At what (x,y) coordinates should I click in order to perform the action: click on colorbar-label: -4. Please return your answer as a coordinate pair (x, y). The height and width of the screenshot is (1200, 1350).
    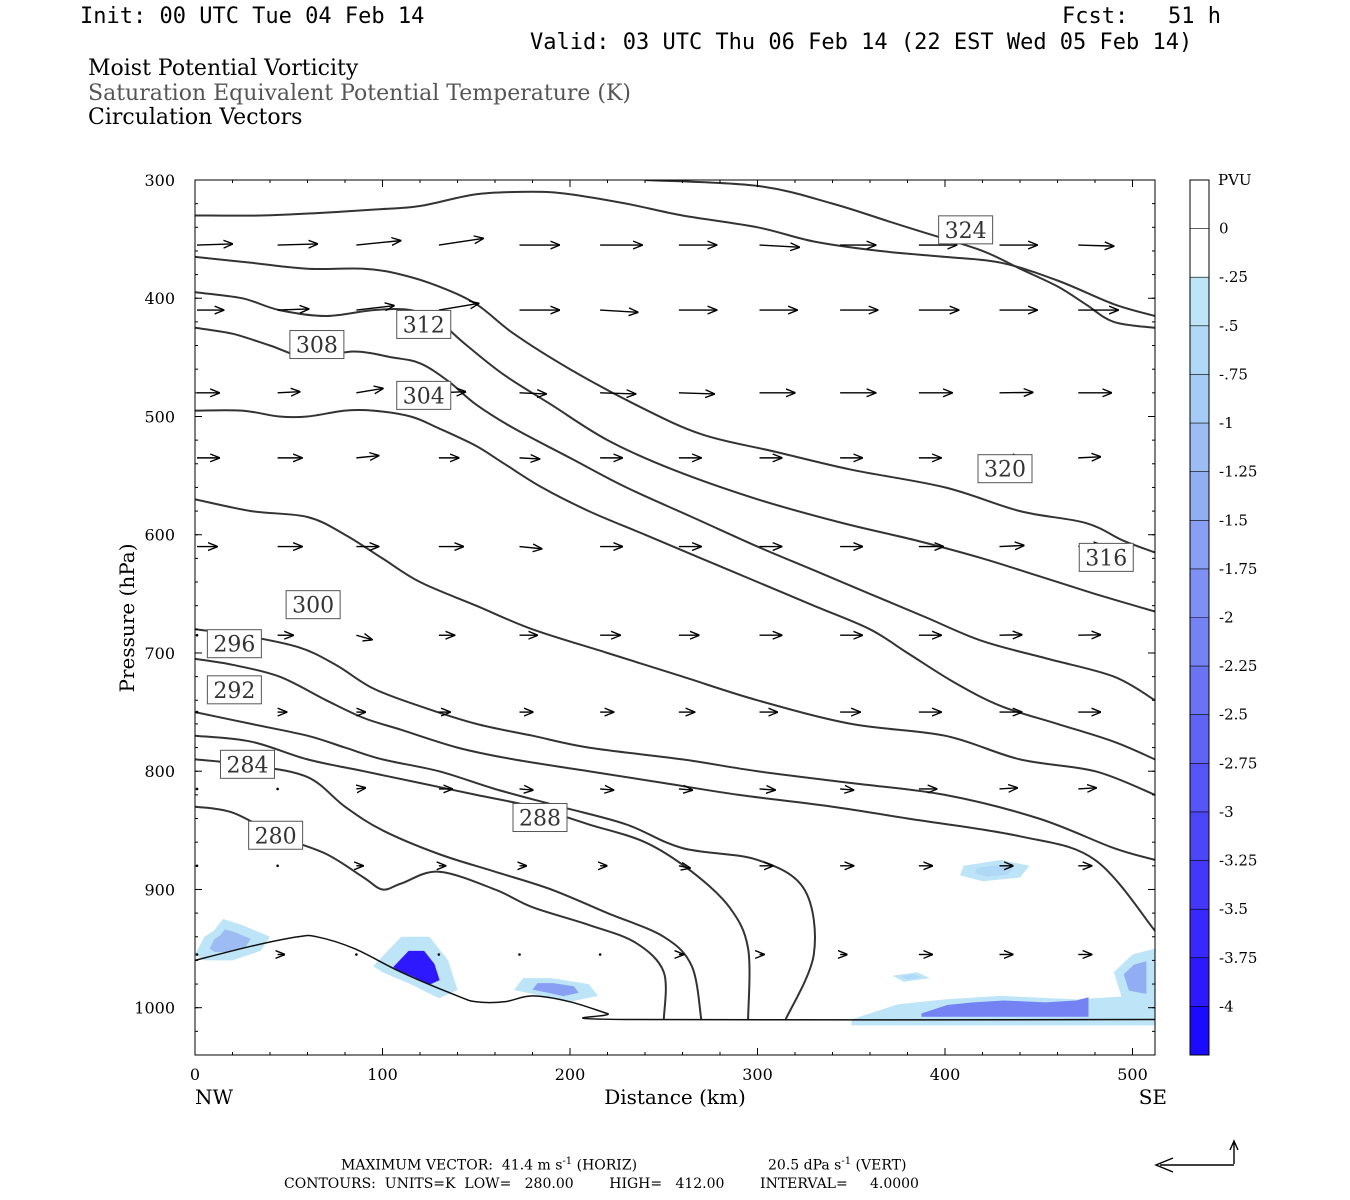
    Looking at the image, I should click on (1226, 1006).